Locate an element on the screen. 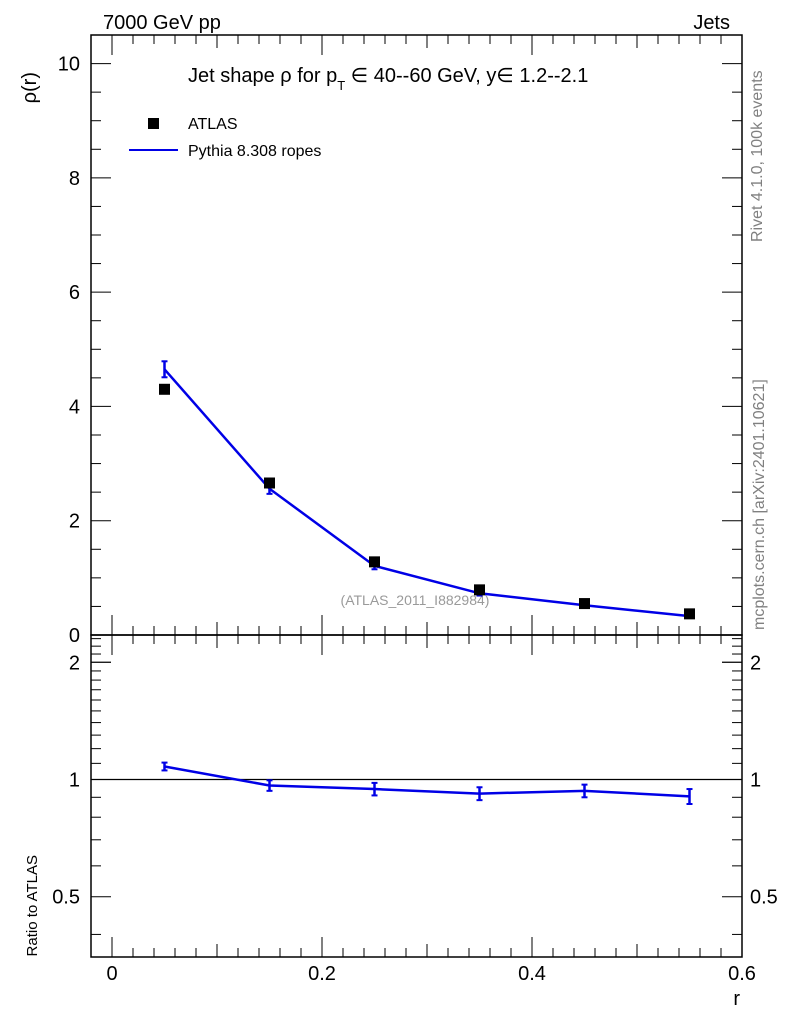 This screenshot has height=1024, width=786. main-ytick-label: 6 is located at coordinates (74, 293).